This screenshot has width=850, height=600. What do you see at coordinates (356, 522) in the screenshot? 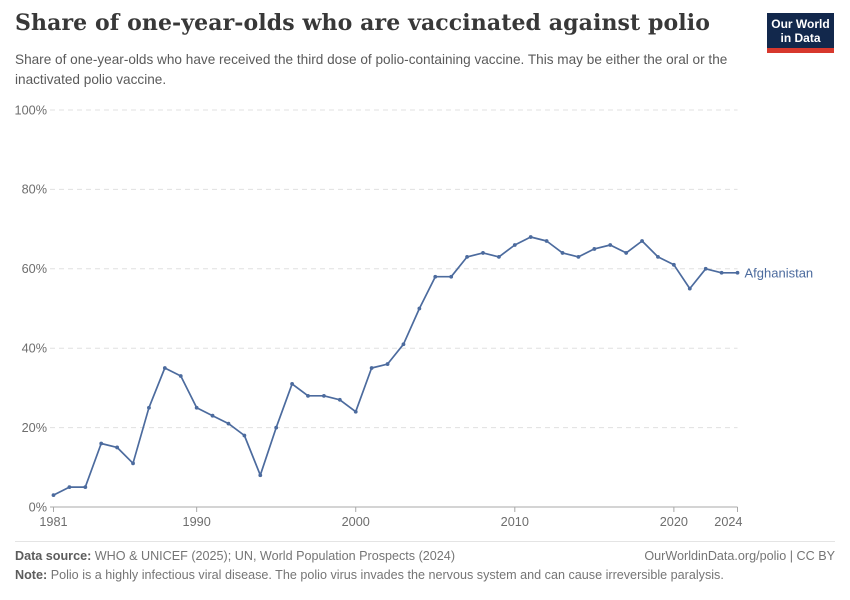
I see `x-axis-tick-label: 2000` at bounding box center [356, 522].